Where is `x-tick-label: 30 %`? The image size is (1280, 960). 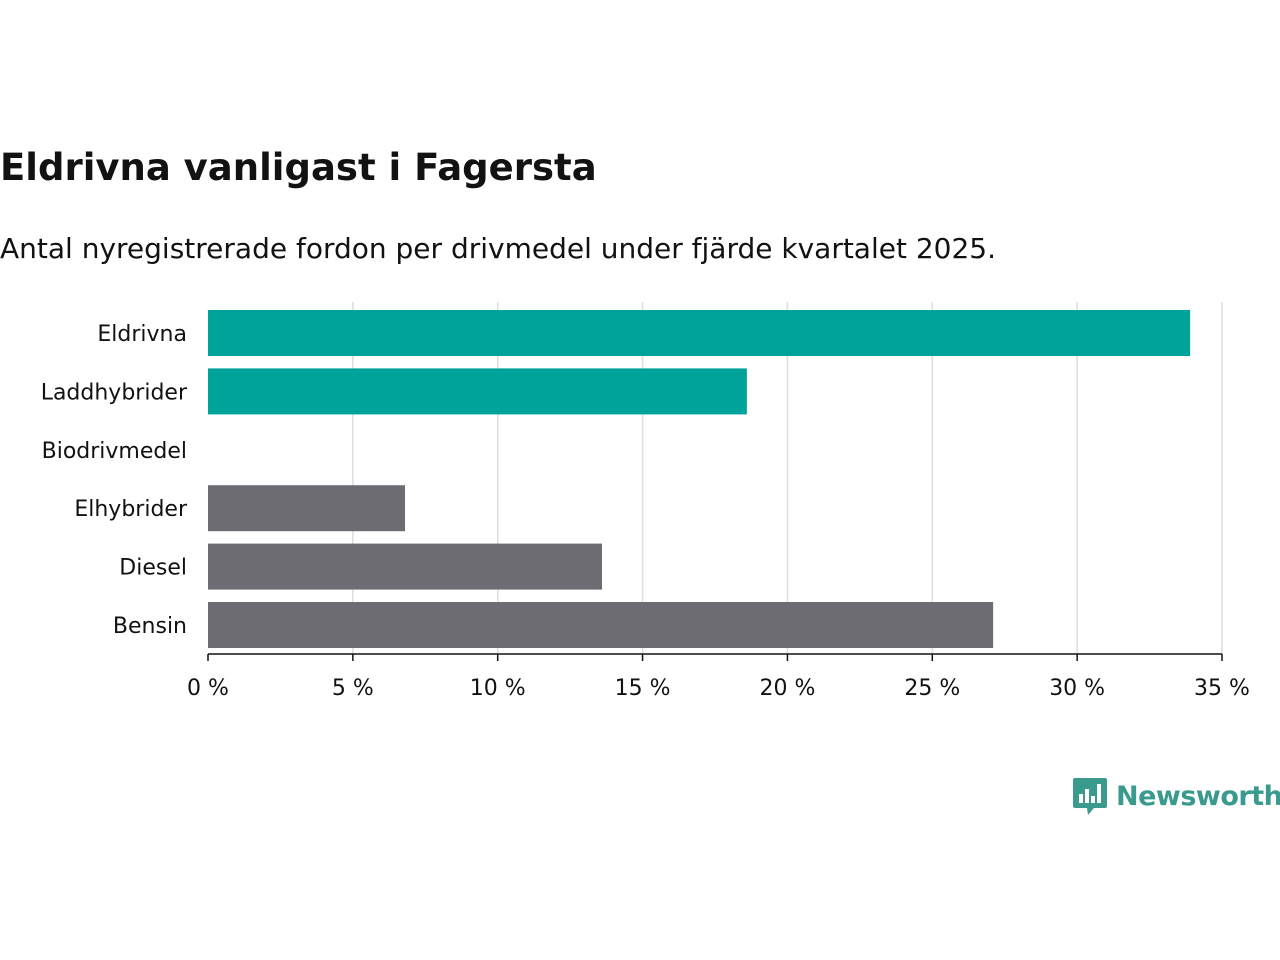
x-tick-label: 30 % is located at coordinates (1077, 688).